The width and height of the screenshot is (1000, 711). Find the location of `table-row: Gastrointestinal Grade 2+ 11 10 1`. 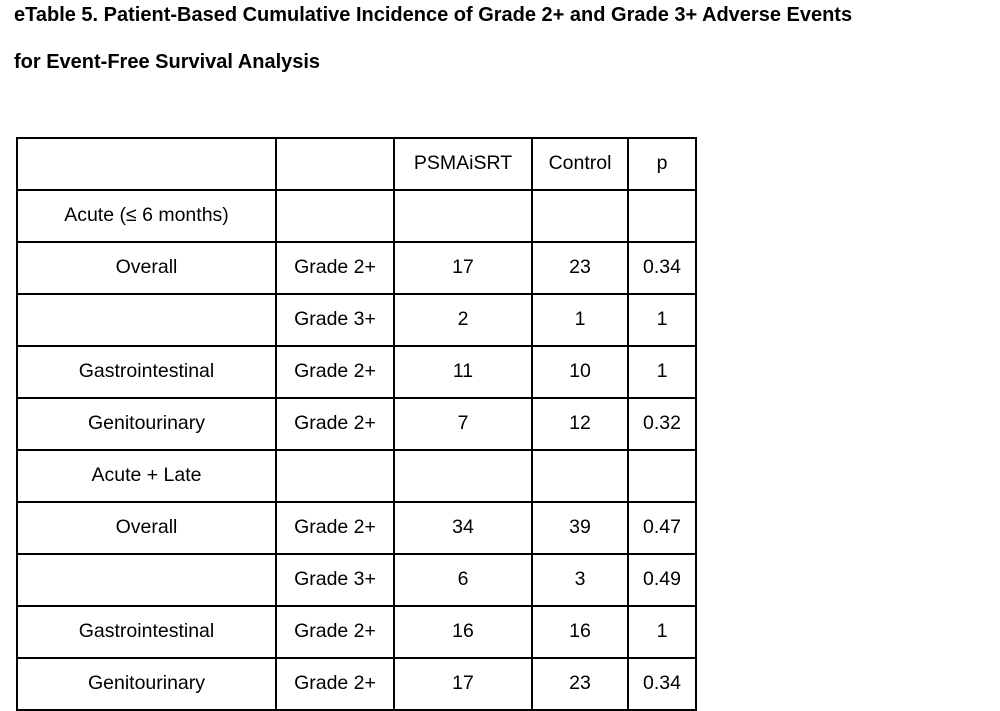

table-row: Gastrointestinal Grade 2+ 11 10 1 is located at coordinates (356, 372).